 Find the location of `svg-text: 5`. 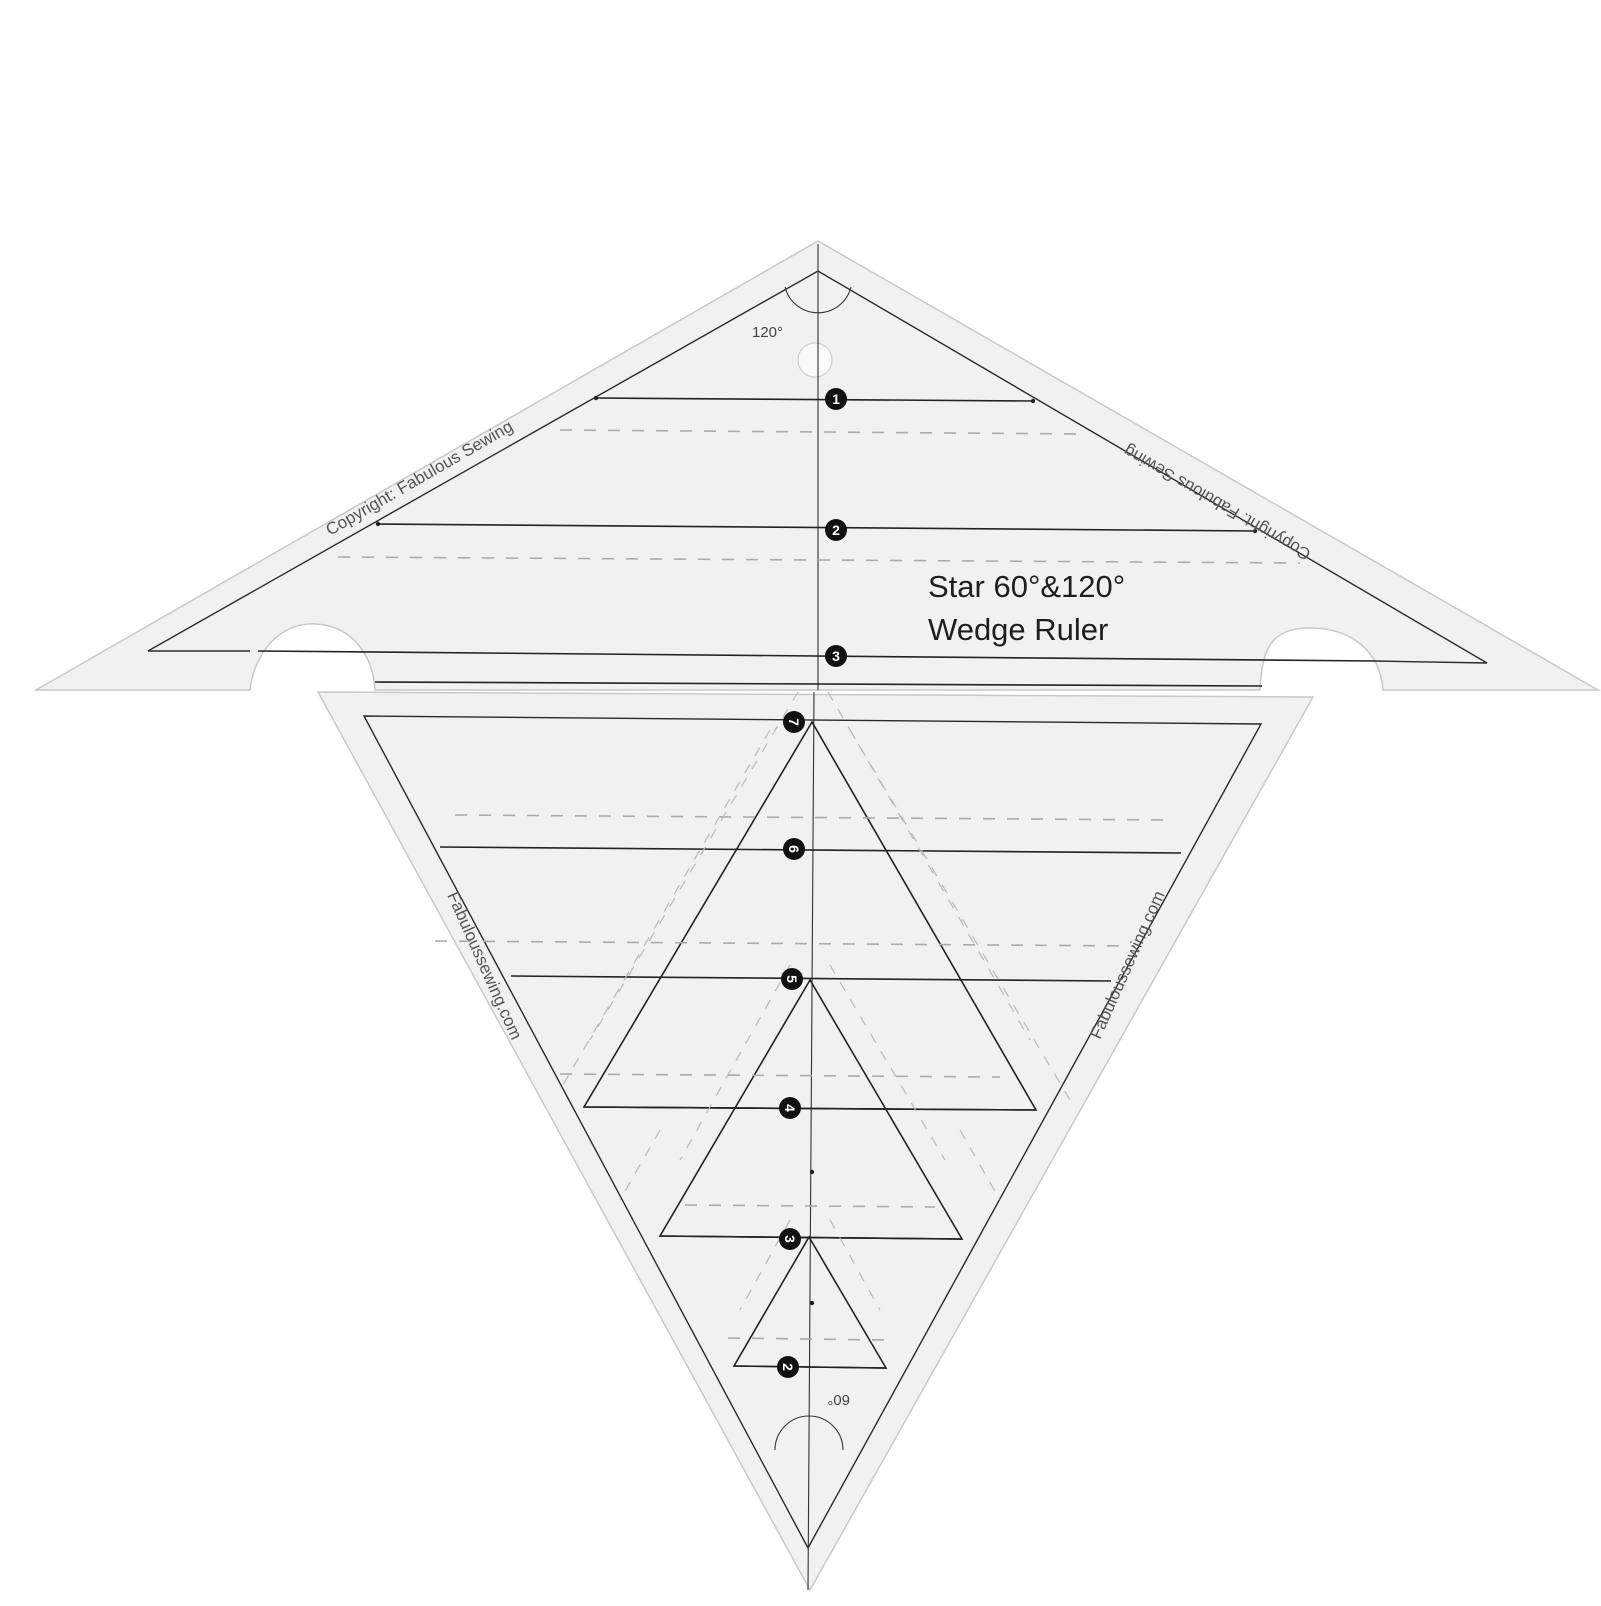

svg-text: 5 is located at coordinates (792, 979).